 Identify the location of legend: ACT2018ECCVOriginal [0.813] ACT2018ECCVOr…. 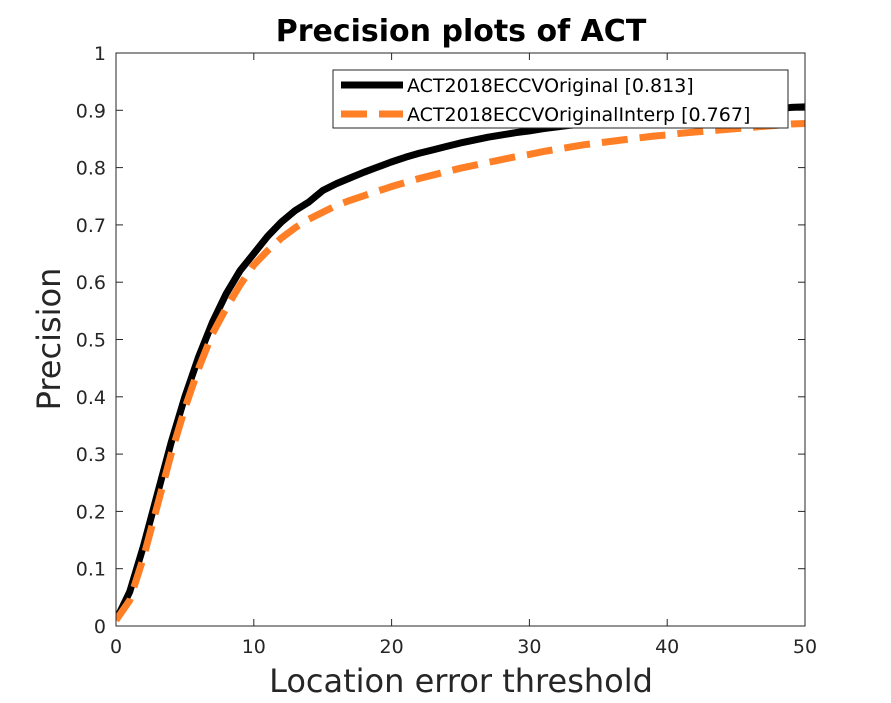
(560, 99).